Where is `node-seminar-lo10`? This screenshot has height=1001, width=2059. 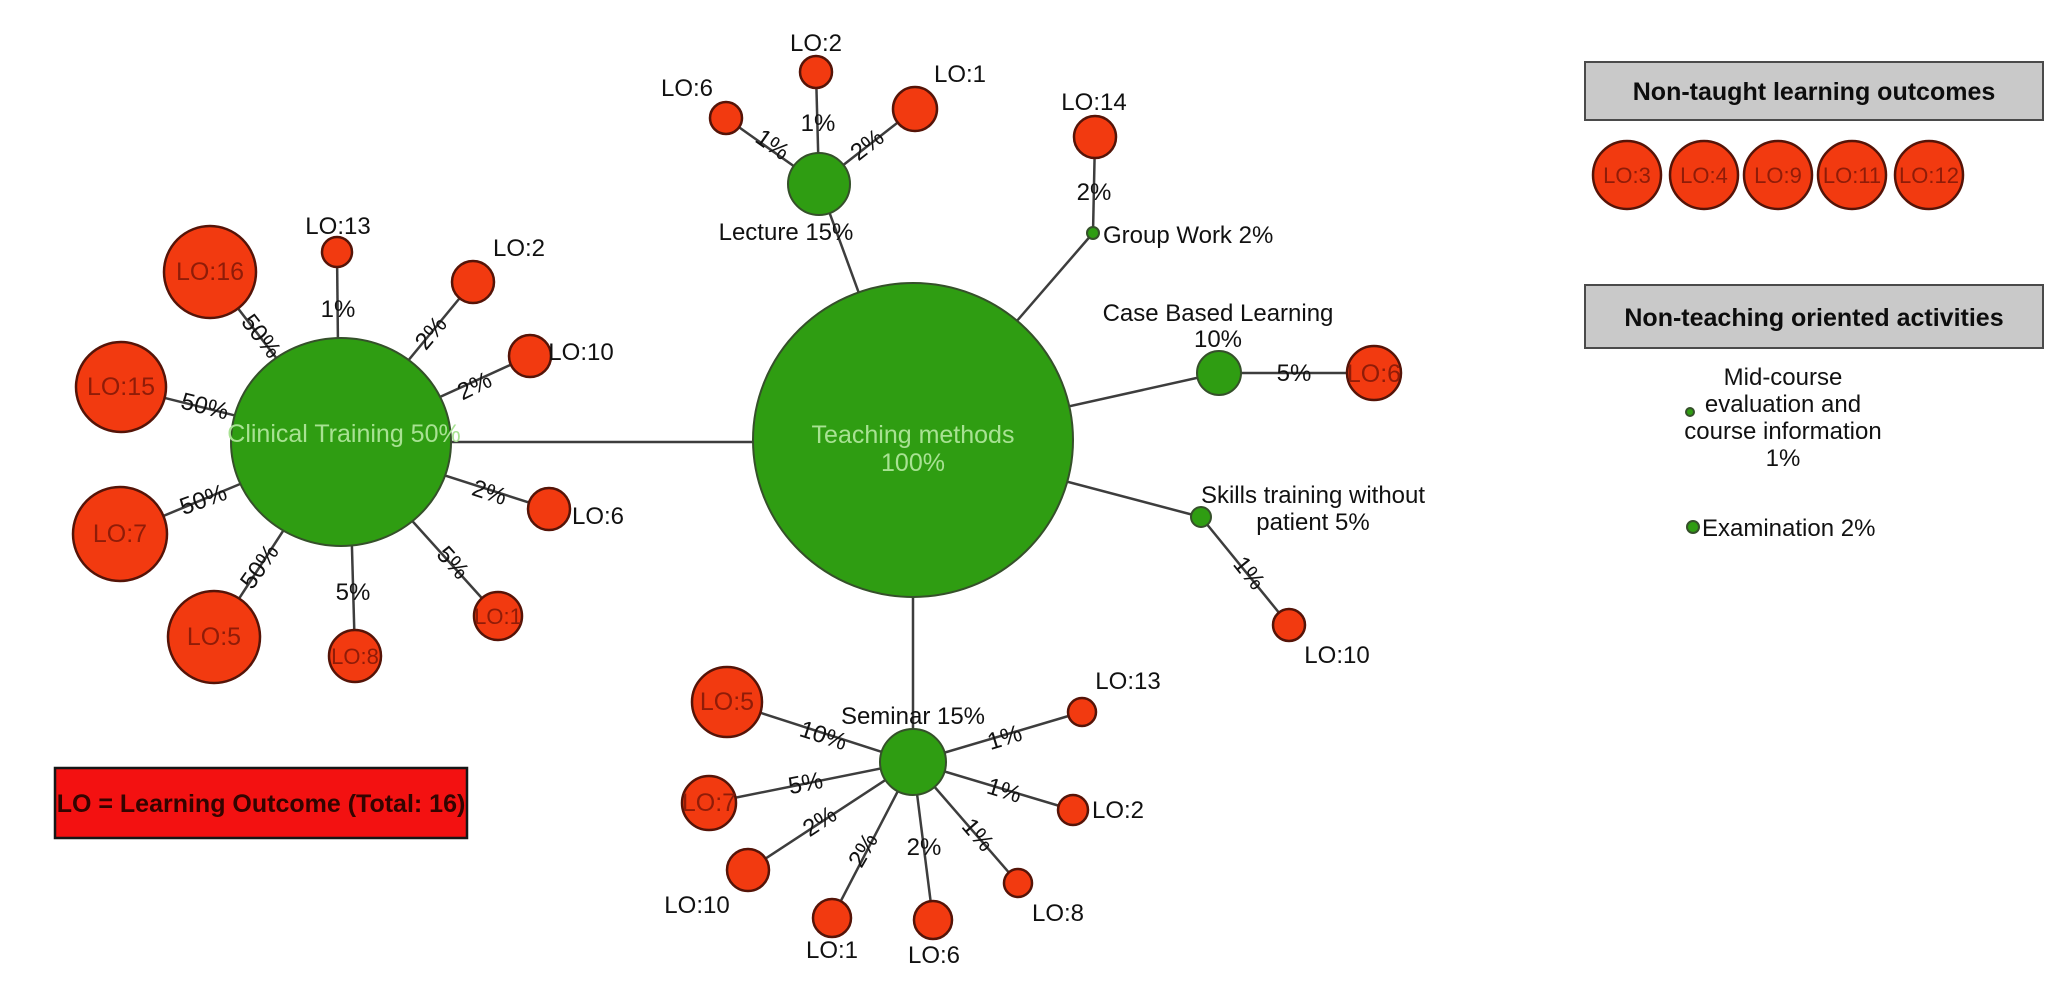 node-seminar-lo10 is located at coordinates (748, 870).